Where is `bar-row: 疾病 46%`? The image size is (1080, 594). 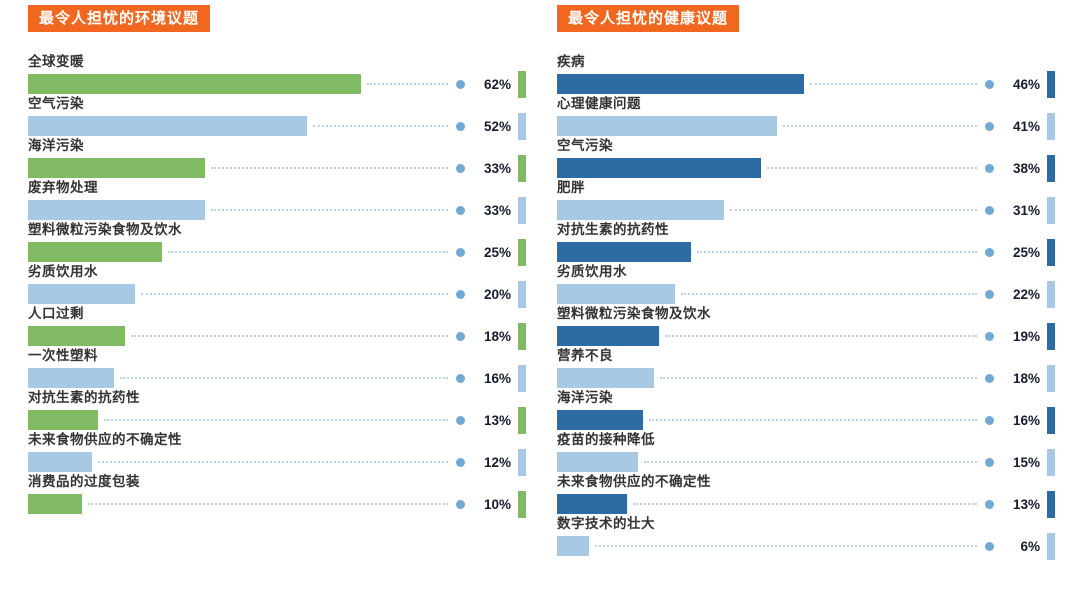
bar-row: 疾病 46% is located at coordinates (806, 75).